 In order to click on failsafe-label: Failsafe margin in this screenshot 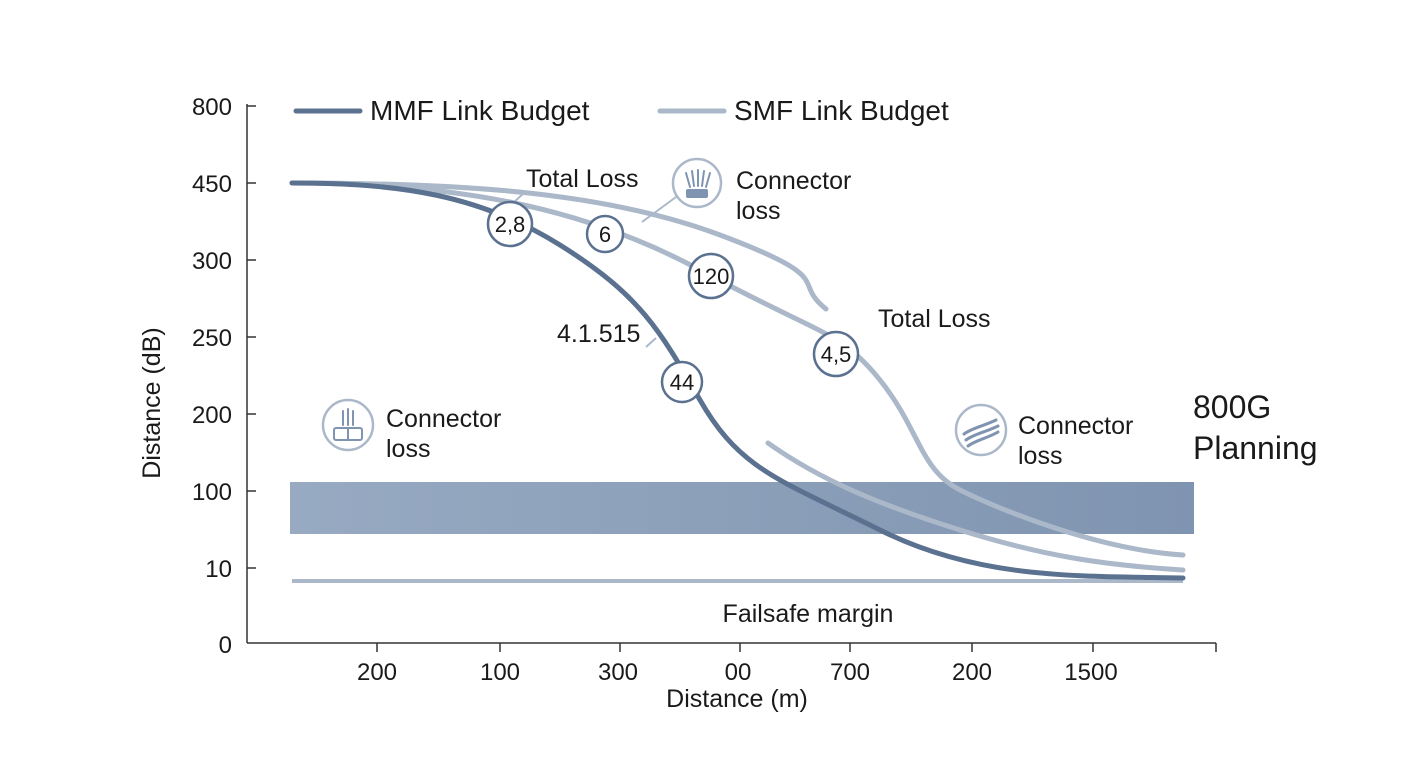, I will do `click(808, 614)`.